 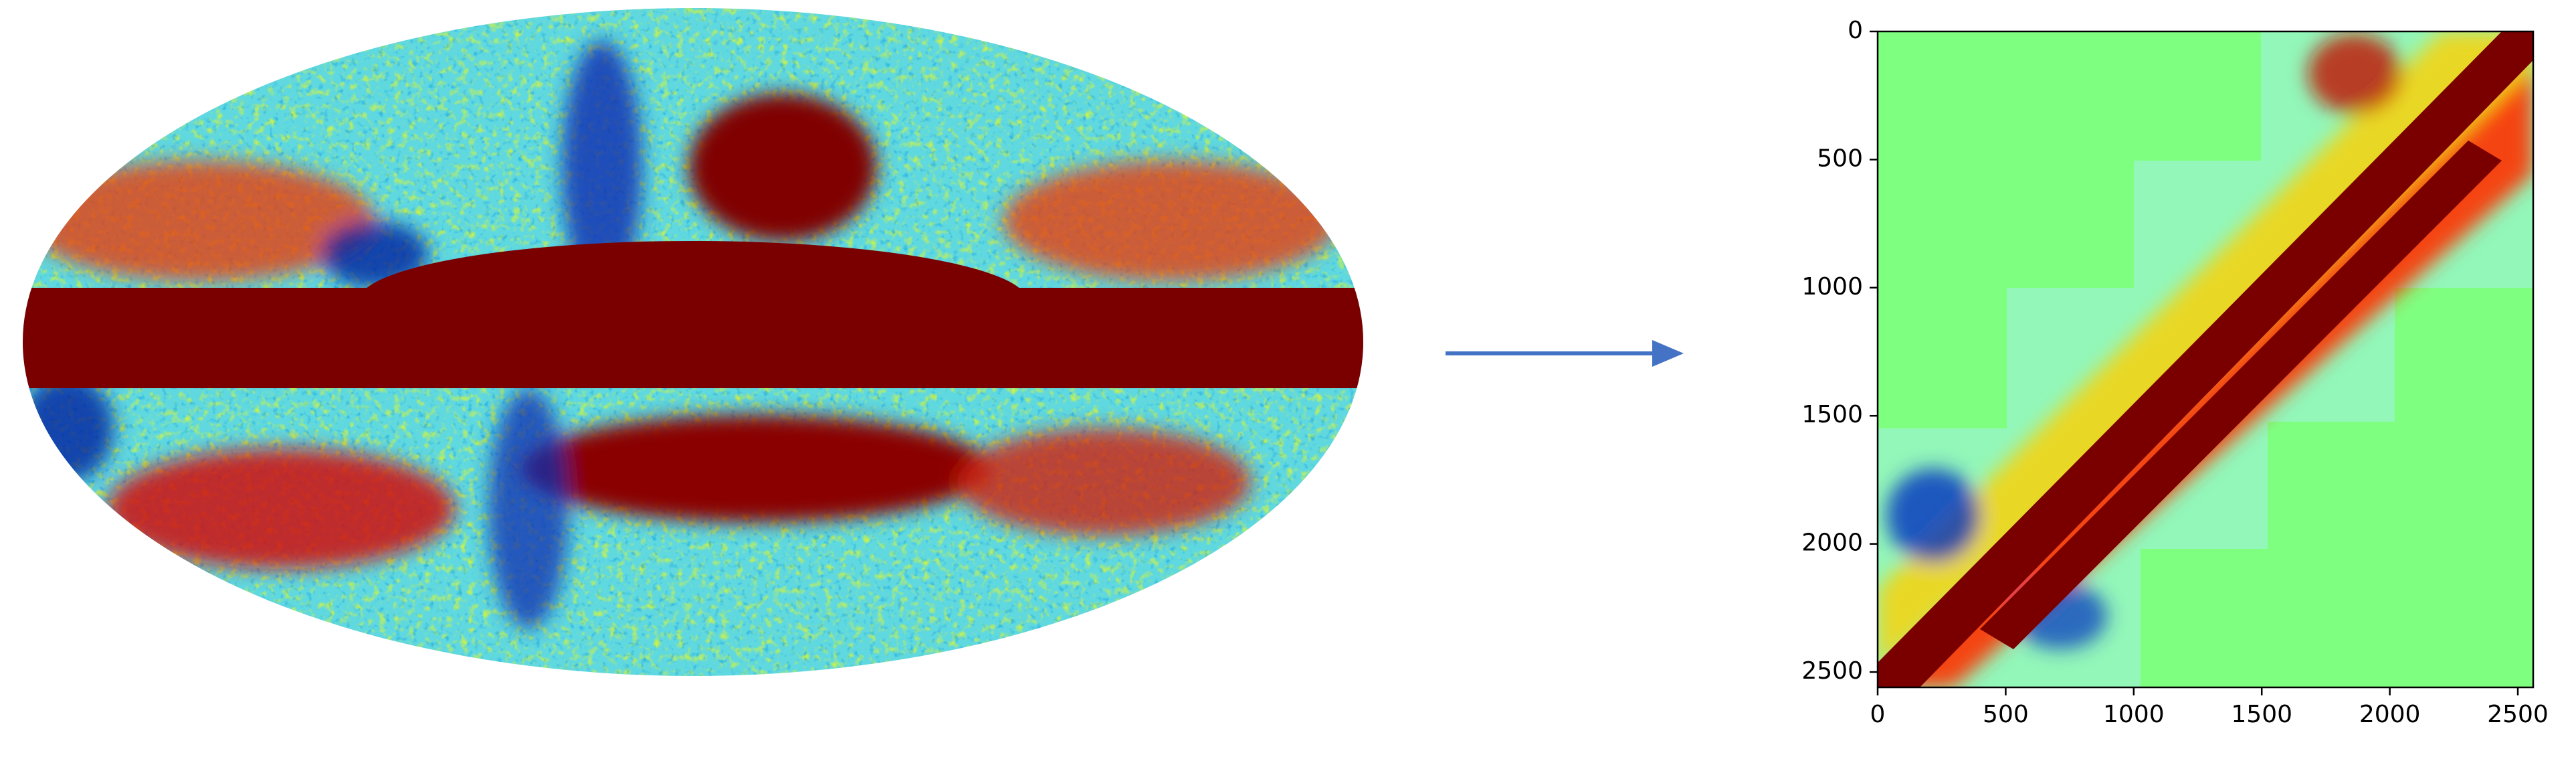 I want to click on x-tick-label: 500, so click(x=2006, y=715).